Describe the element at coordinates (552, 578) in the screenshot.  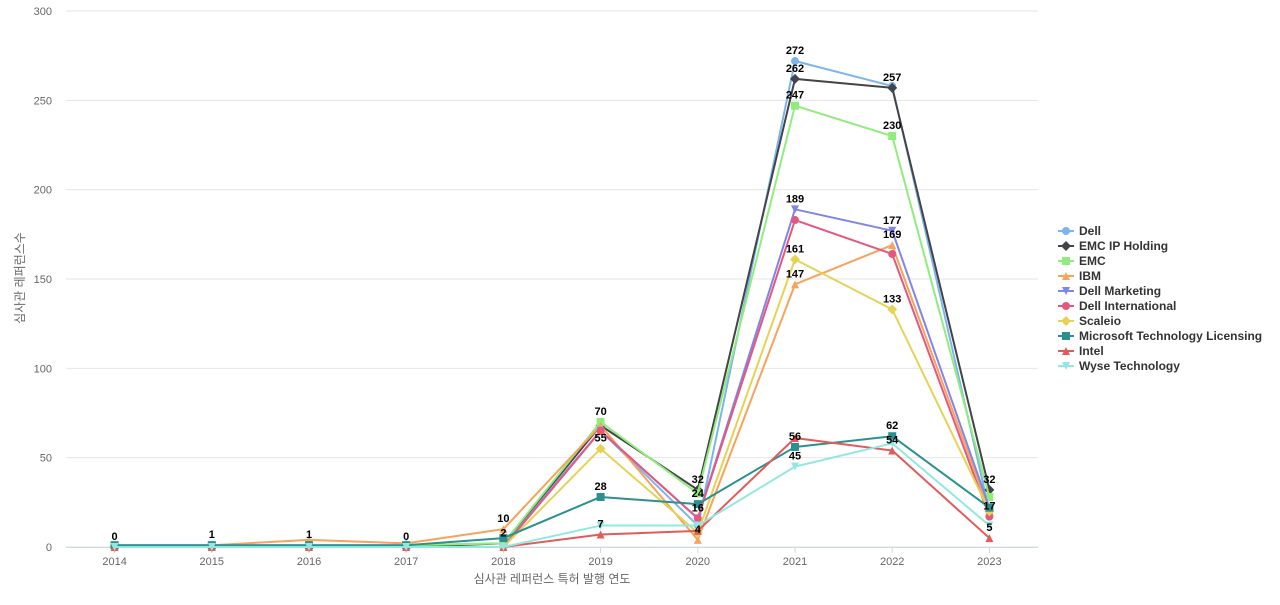
I see `x-axis-title: 심사관 레퍼런스 특허 발행 연도` at that location.